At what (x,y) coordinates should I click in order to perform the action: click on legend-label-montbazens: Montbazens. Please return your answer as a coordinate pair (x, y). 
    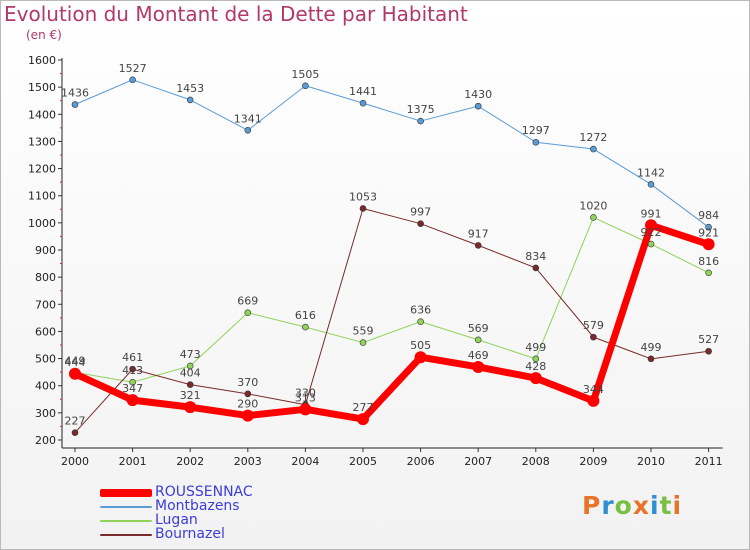
    Looking at the image, I should click on (197, 506).